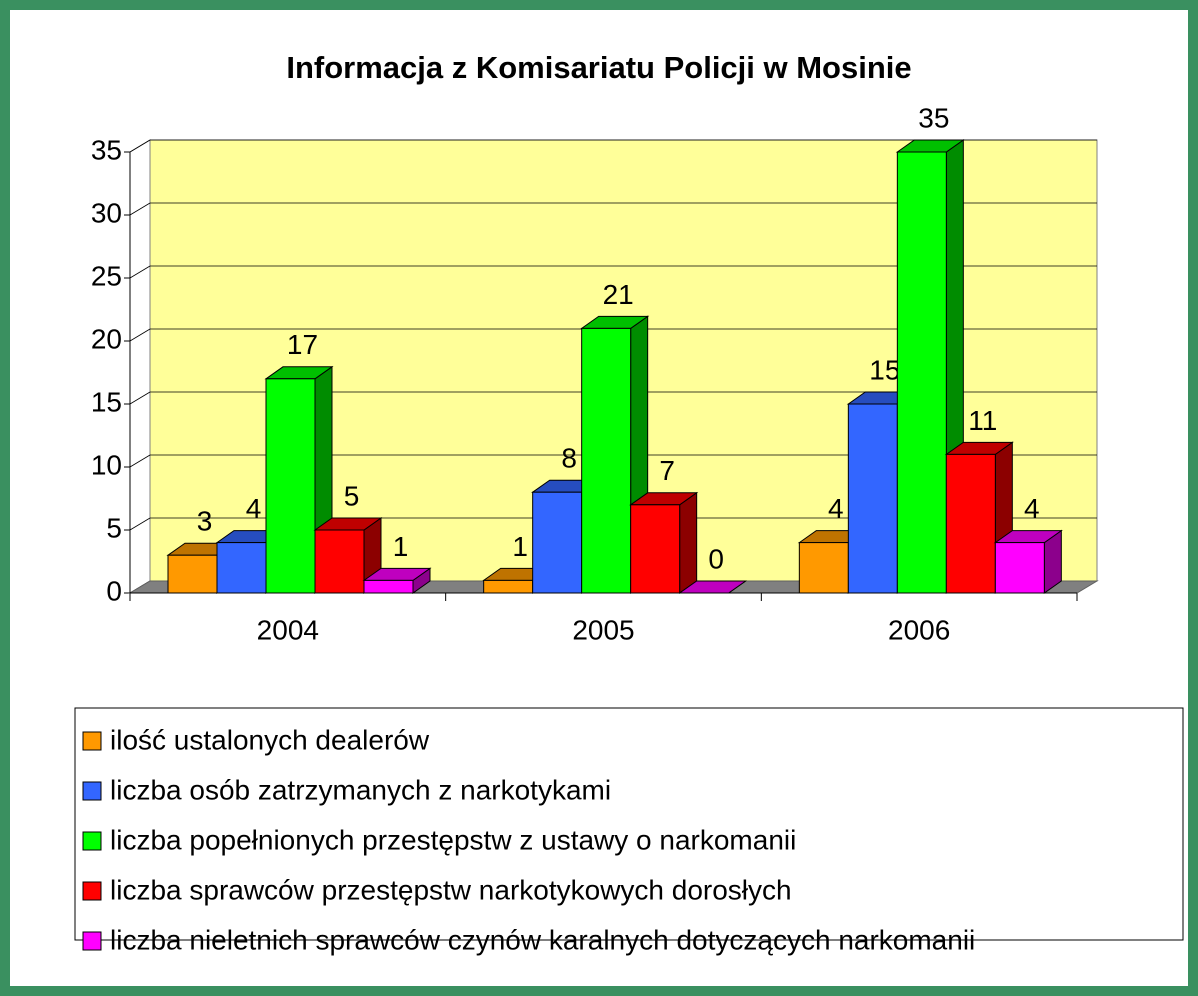  What do you see at coordinates (603, 629) in the screenshot?
I see `x-tick-label: 2005` at bounding box center [603, 629].